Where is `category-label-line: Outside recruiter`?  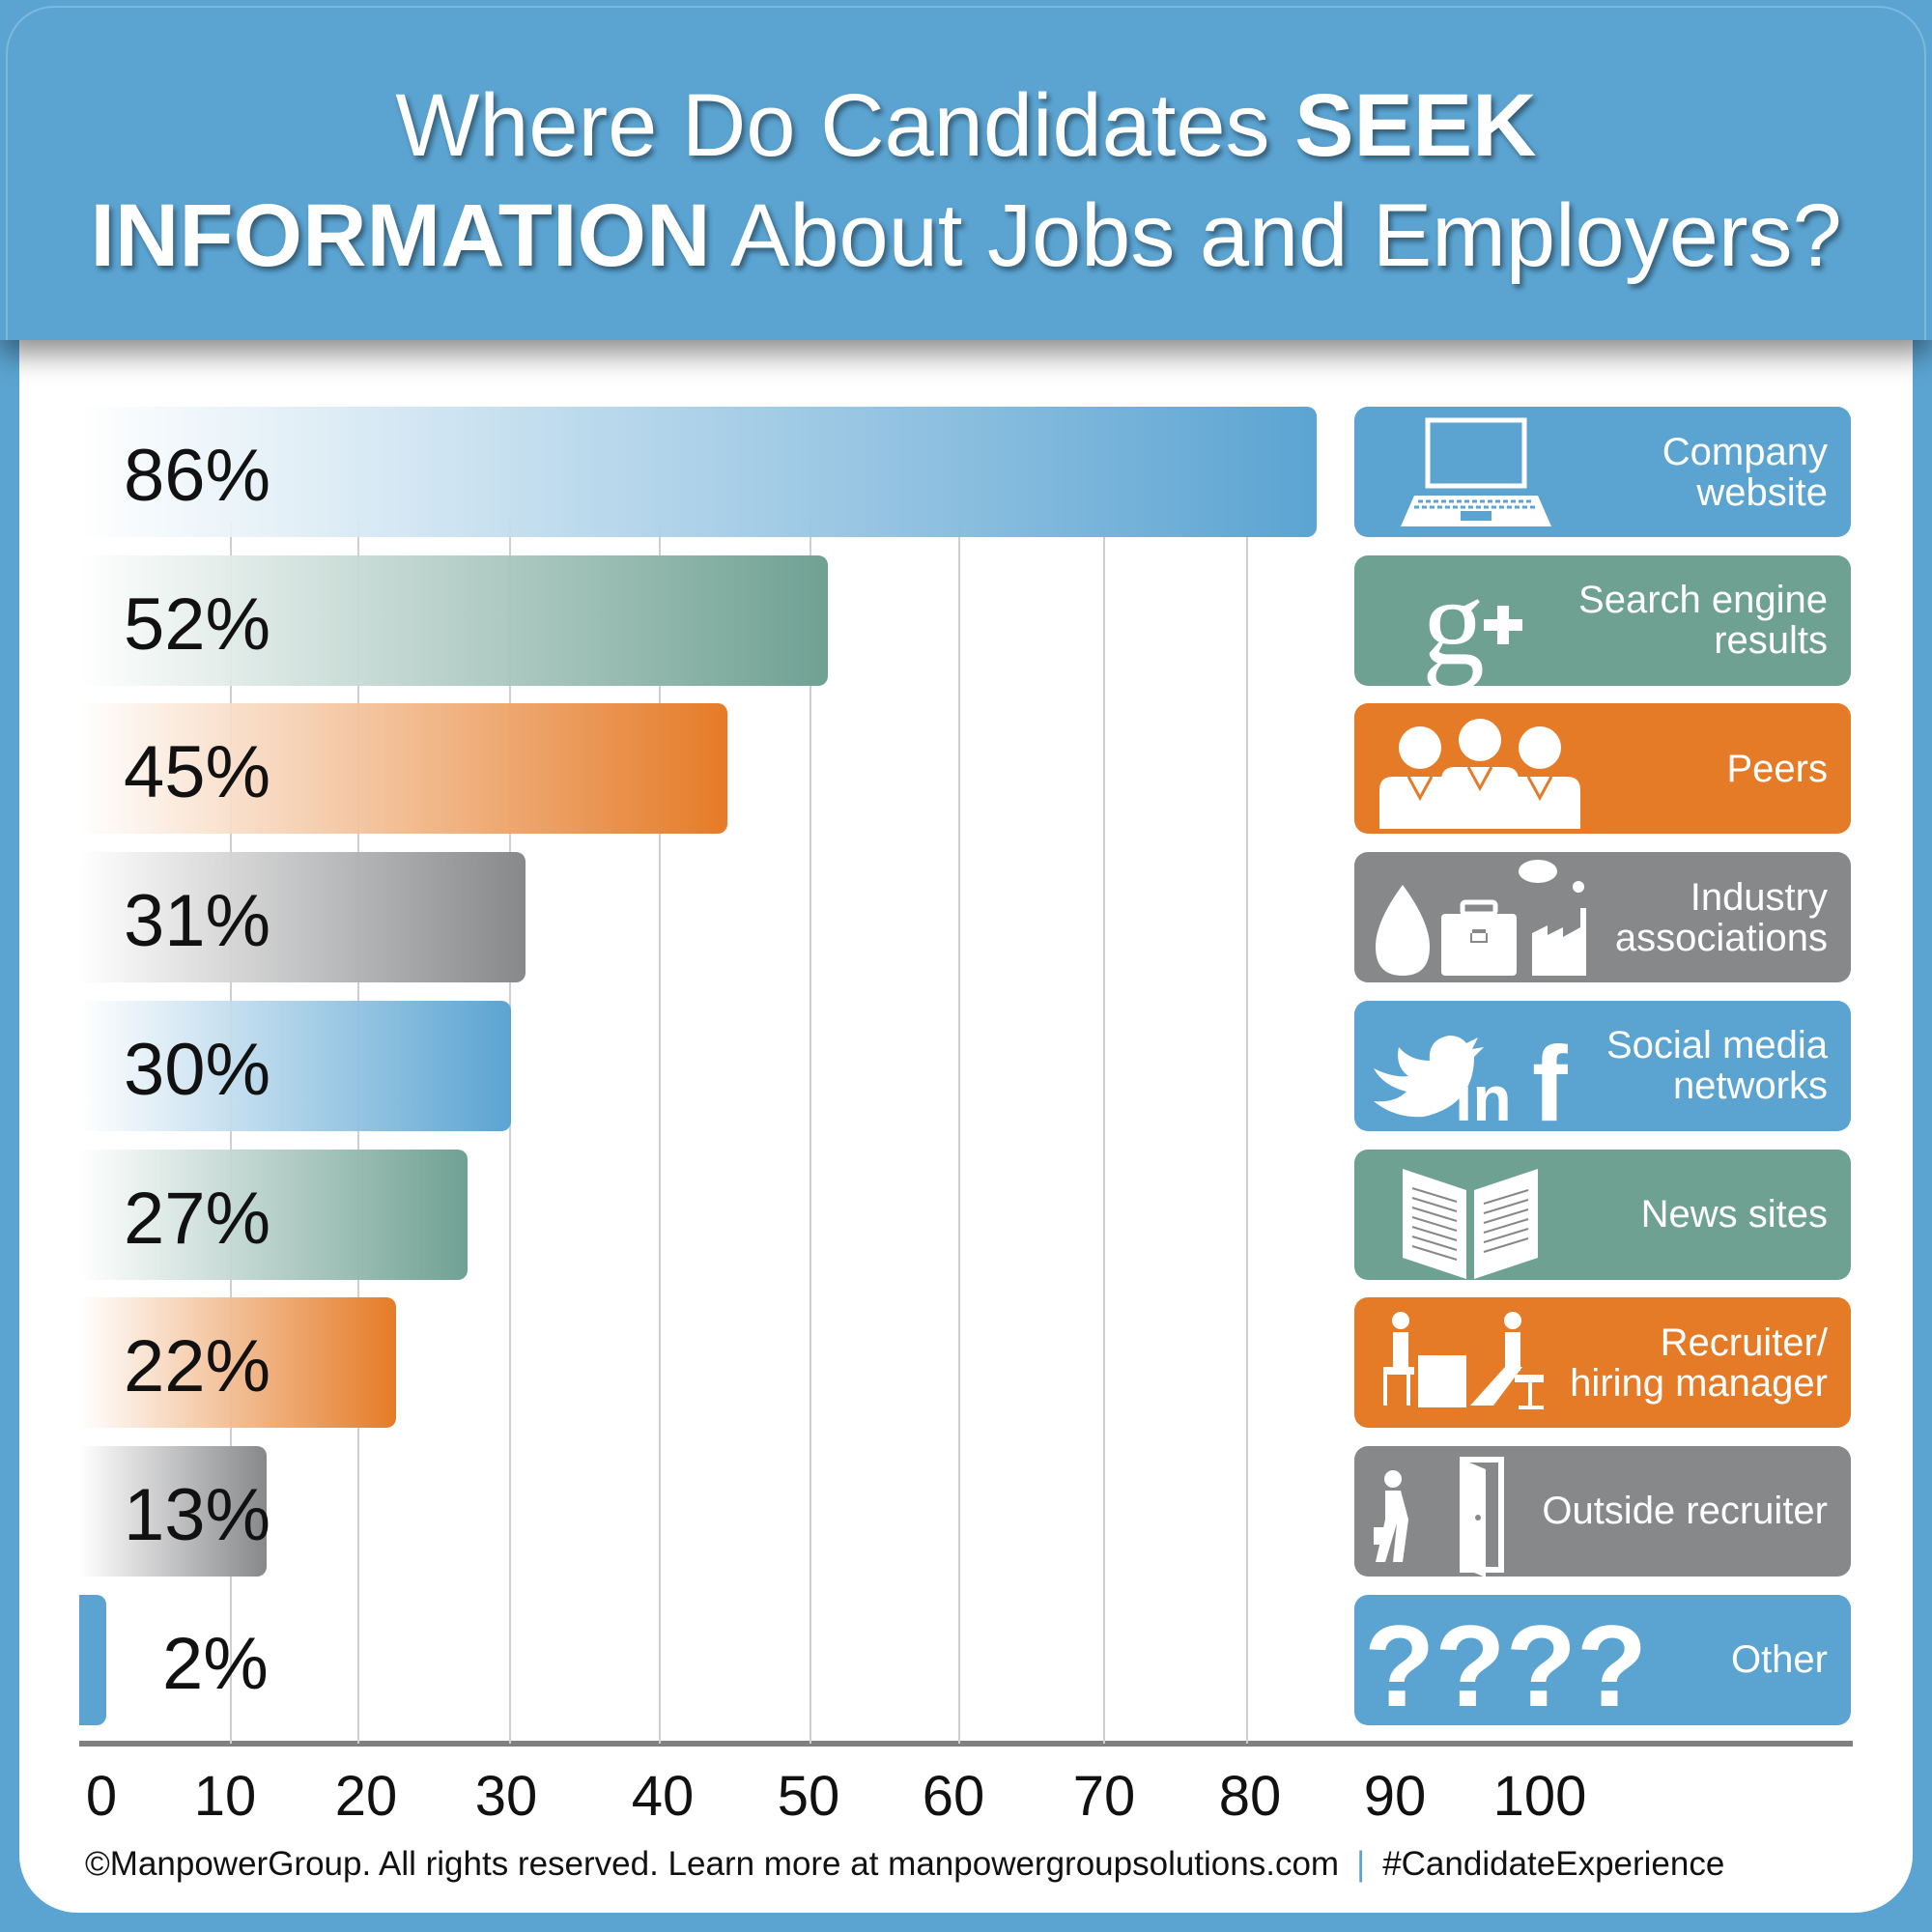
category-label-line: Outside recruiter is located at coordinates (1685, 1511).